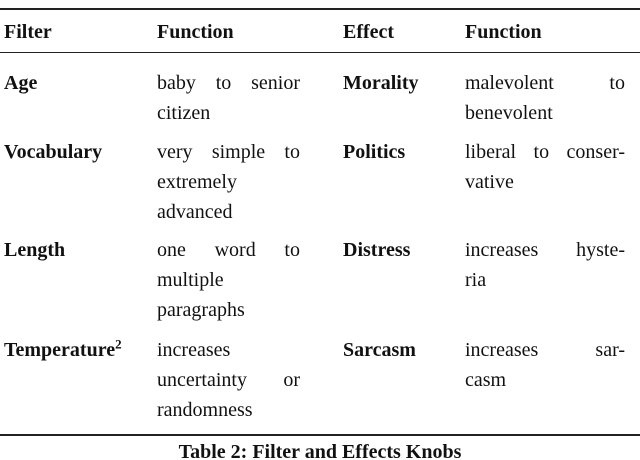 The image size is (640, 460). I want to click on cell-line: paragraphs, so click(201, 310).